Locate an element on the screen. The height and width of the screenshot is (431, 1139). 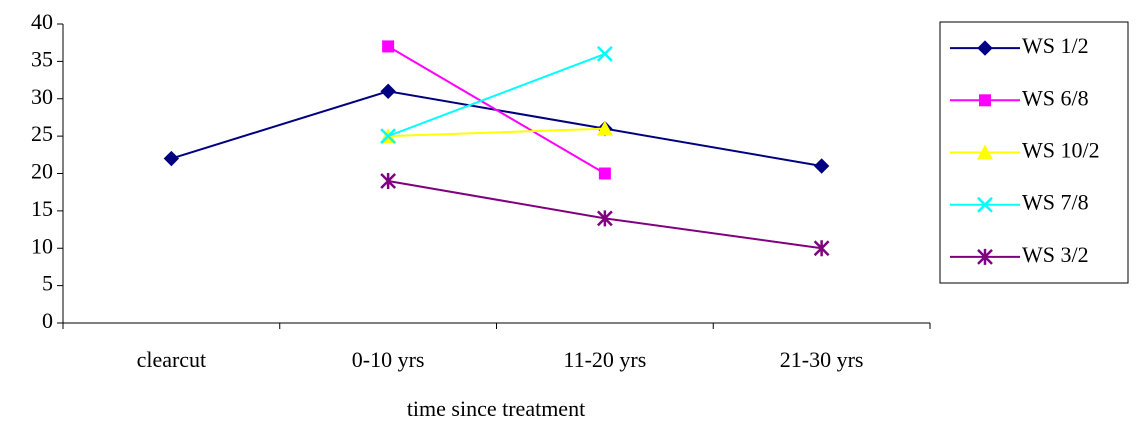
y-tick-label: 25 is located at coordinates (42, 133).